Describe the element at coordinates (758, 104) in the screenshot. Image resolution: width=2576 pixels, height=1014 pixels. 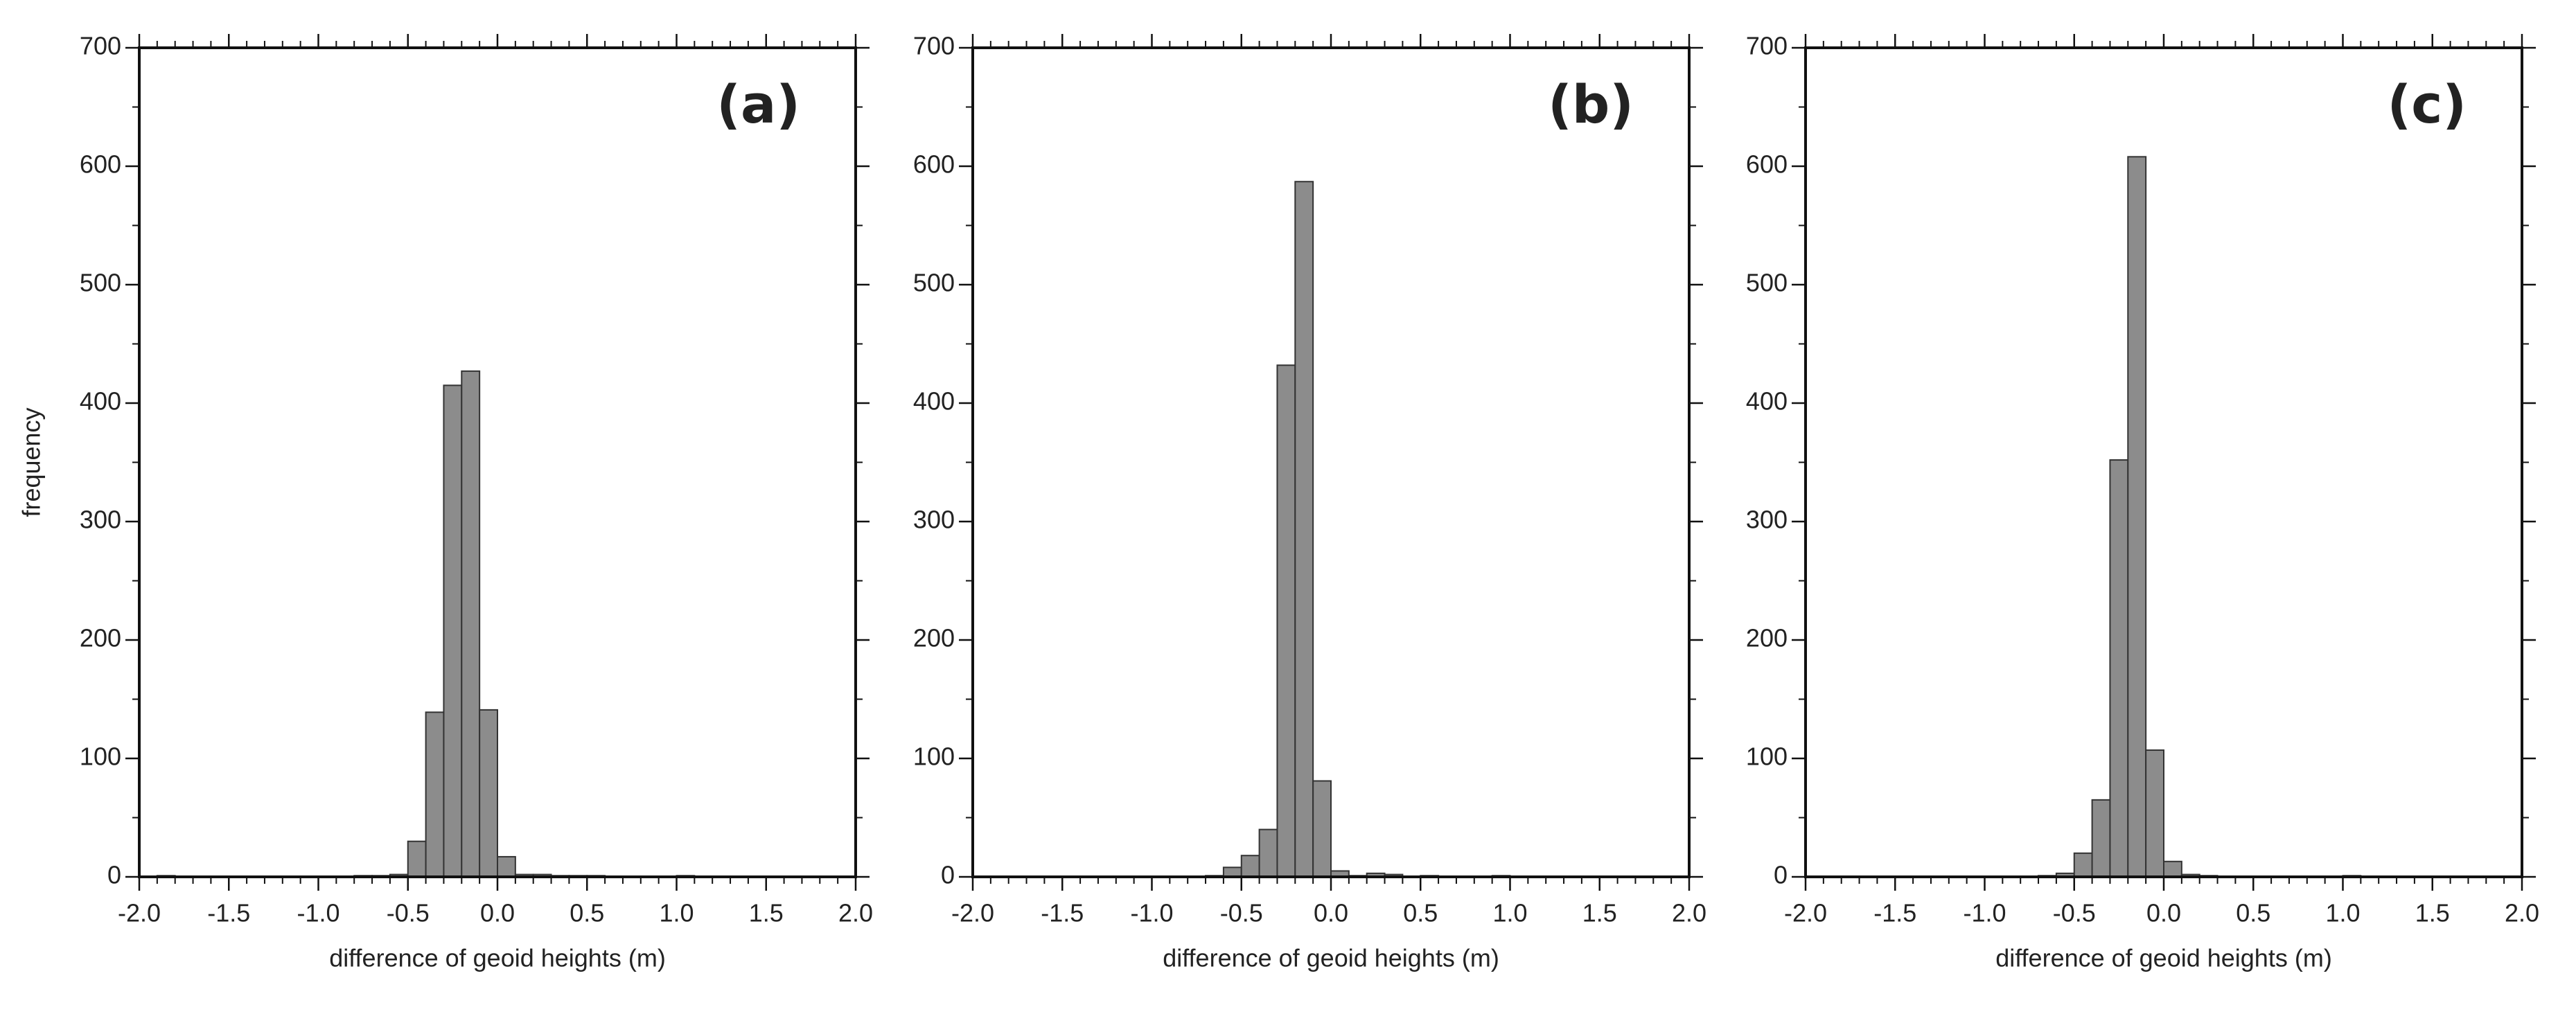
I see `panel-title: (a)` at that location.